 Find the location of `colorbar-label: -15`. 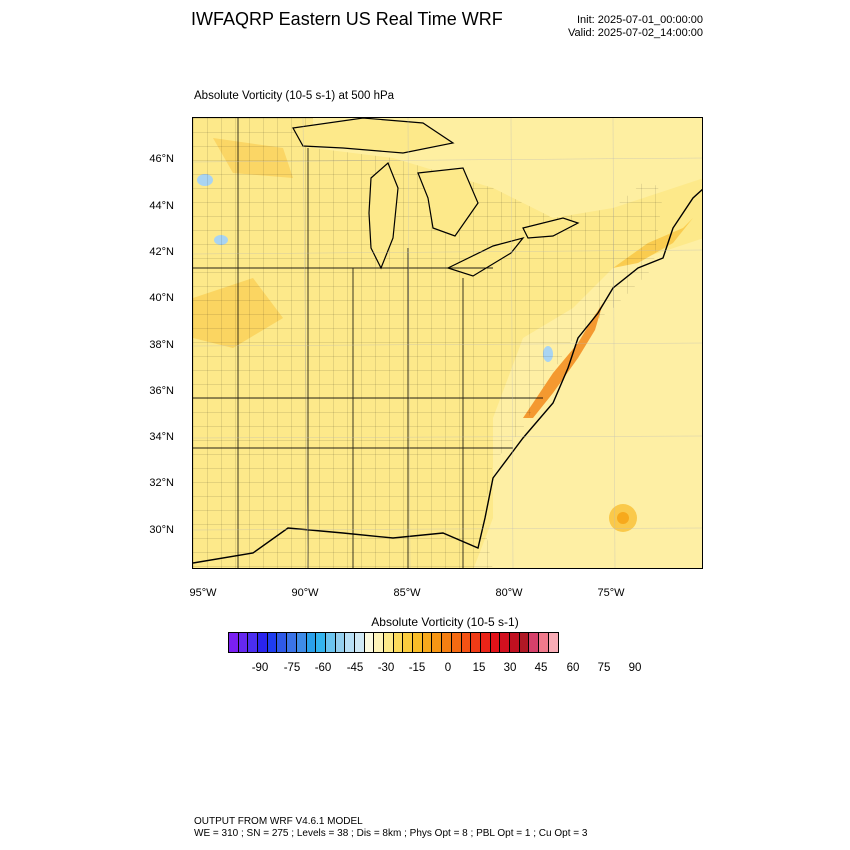

colorbar-label: -15 is located at coordinates (417, 668).